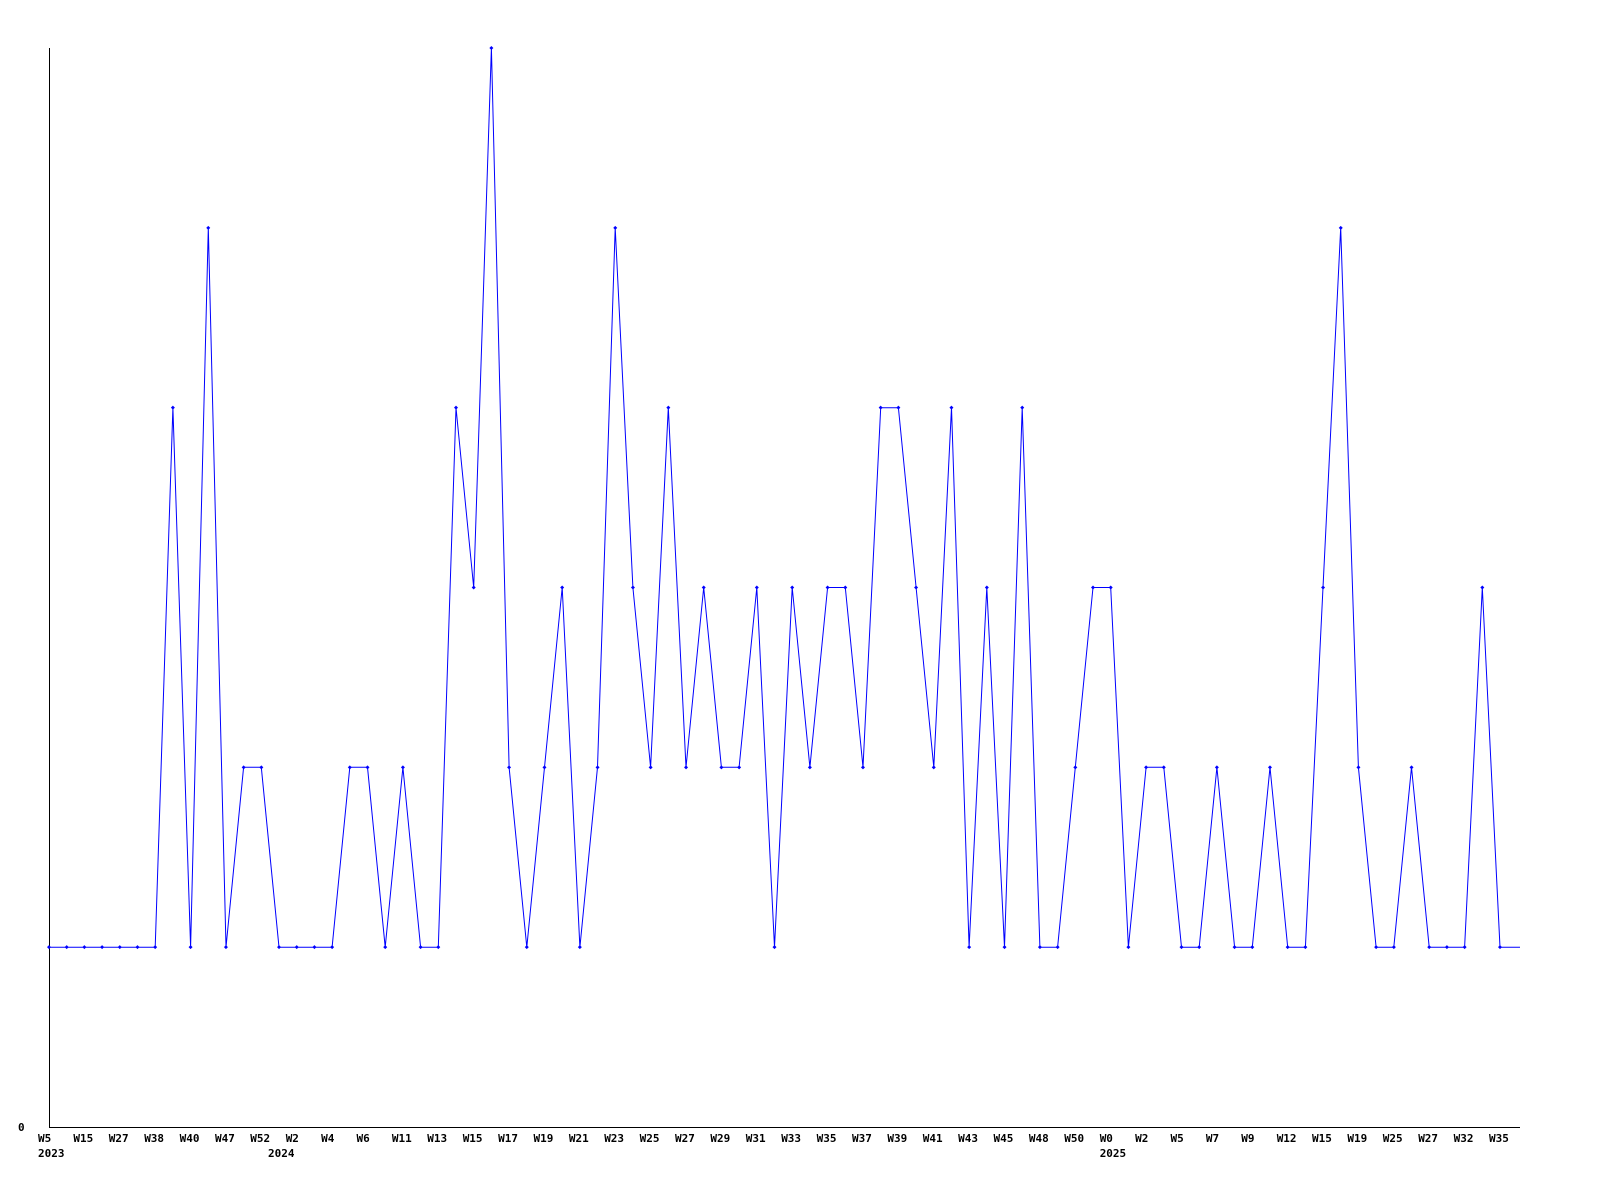 The width and height of the screenshot is (1600, 1200). I want to click on x-tick-label: W32, so click(1464, 1138).